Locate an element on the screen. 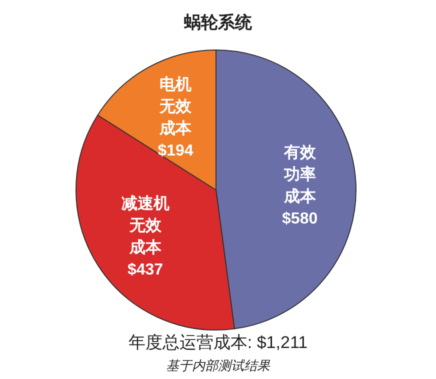 The height and width of the screenshot is (379, 436). annotation: 年度总运营成本: $1,211 is located at coordinates (218, 342).